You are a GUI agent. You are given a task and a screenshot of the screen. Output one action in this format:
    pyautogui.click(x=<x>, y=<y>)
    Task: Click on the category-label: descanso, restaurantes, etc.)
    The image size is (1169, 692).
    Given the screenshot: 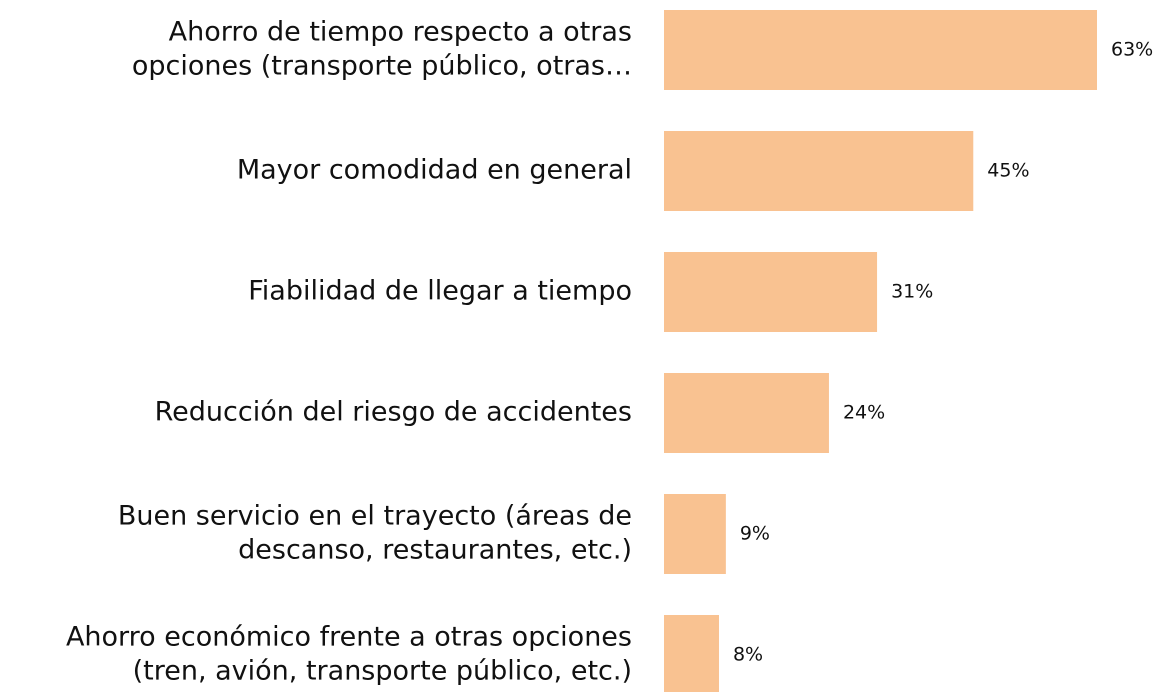 What is the action you would take?
    pyautogui.click(x=435, y=550)
    